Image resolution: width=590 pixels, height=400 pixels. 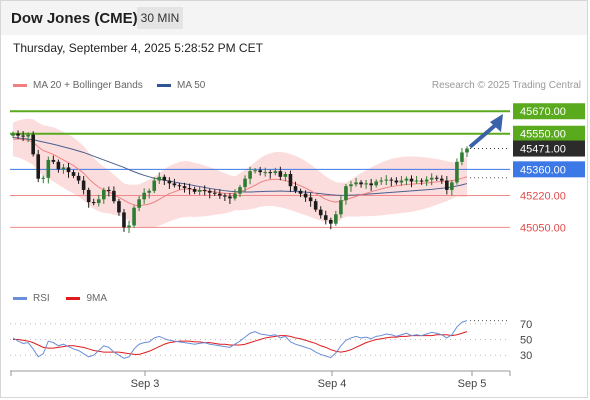 What do you see at coordinates (332, 384) in the screenshot?
I see `x-tick-label-1: Sep 4` at bounding box center [332, 384].